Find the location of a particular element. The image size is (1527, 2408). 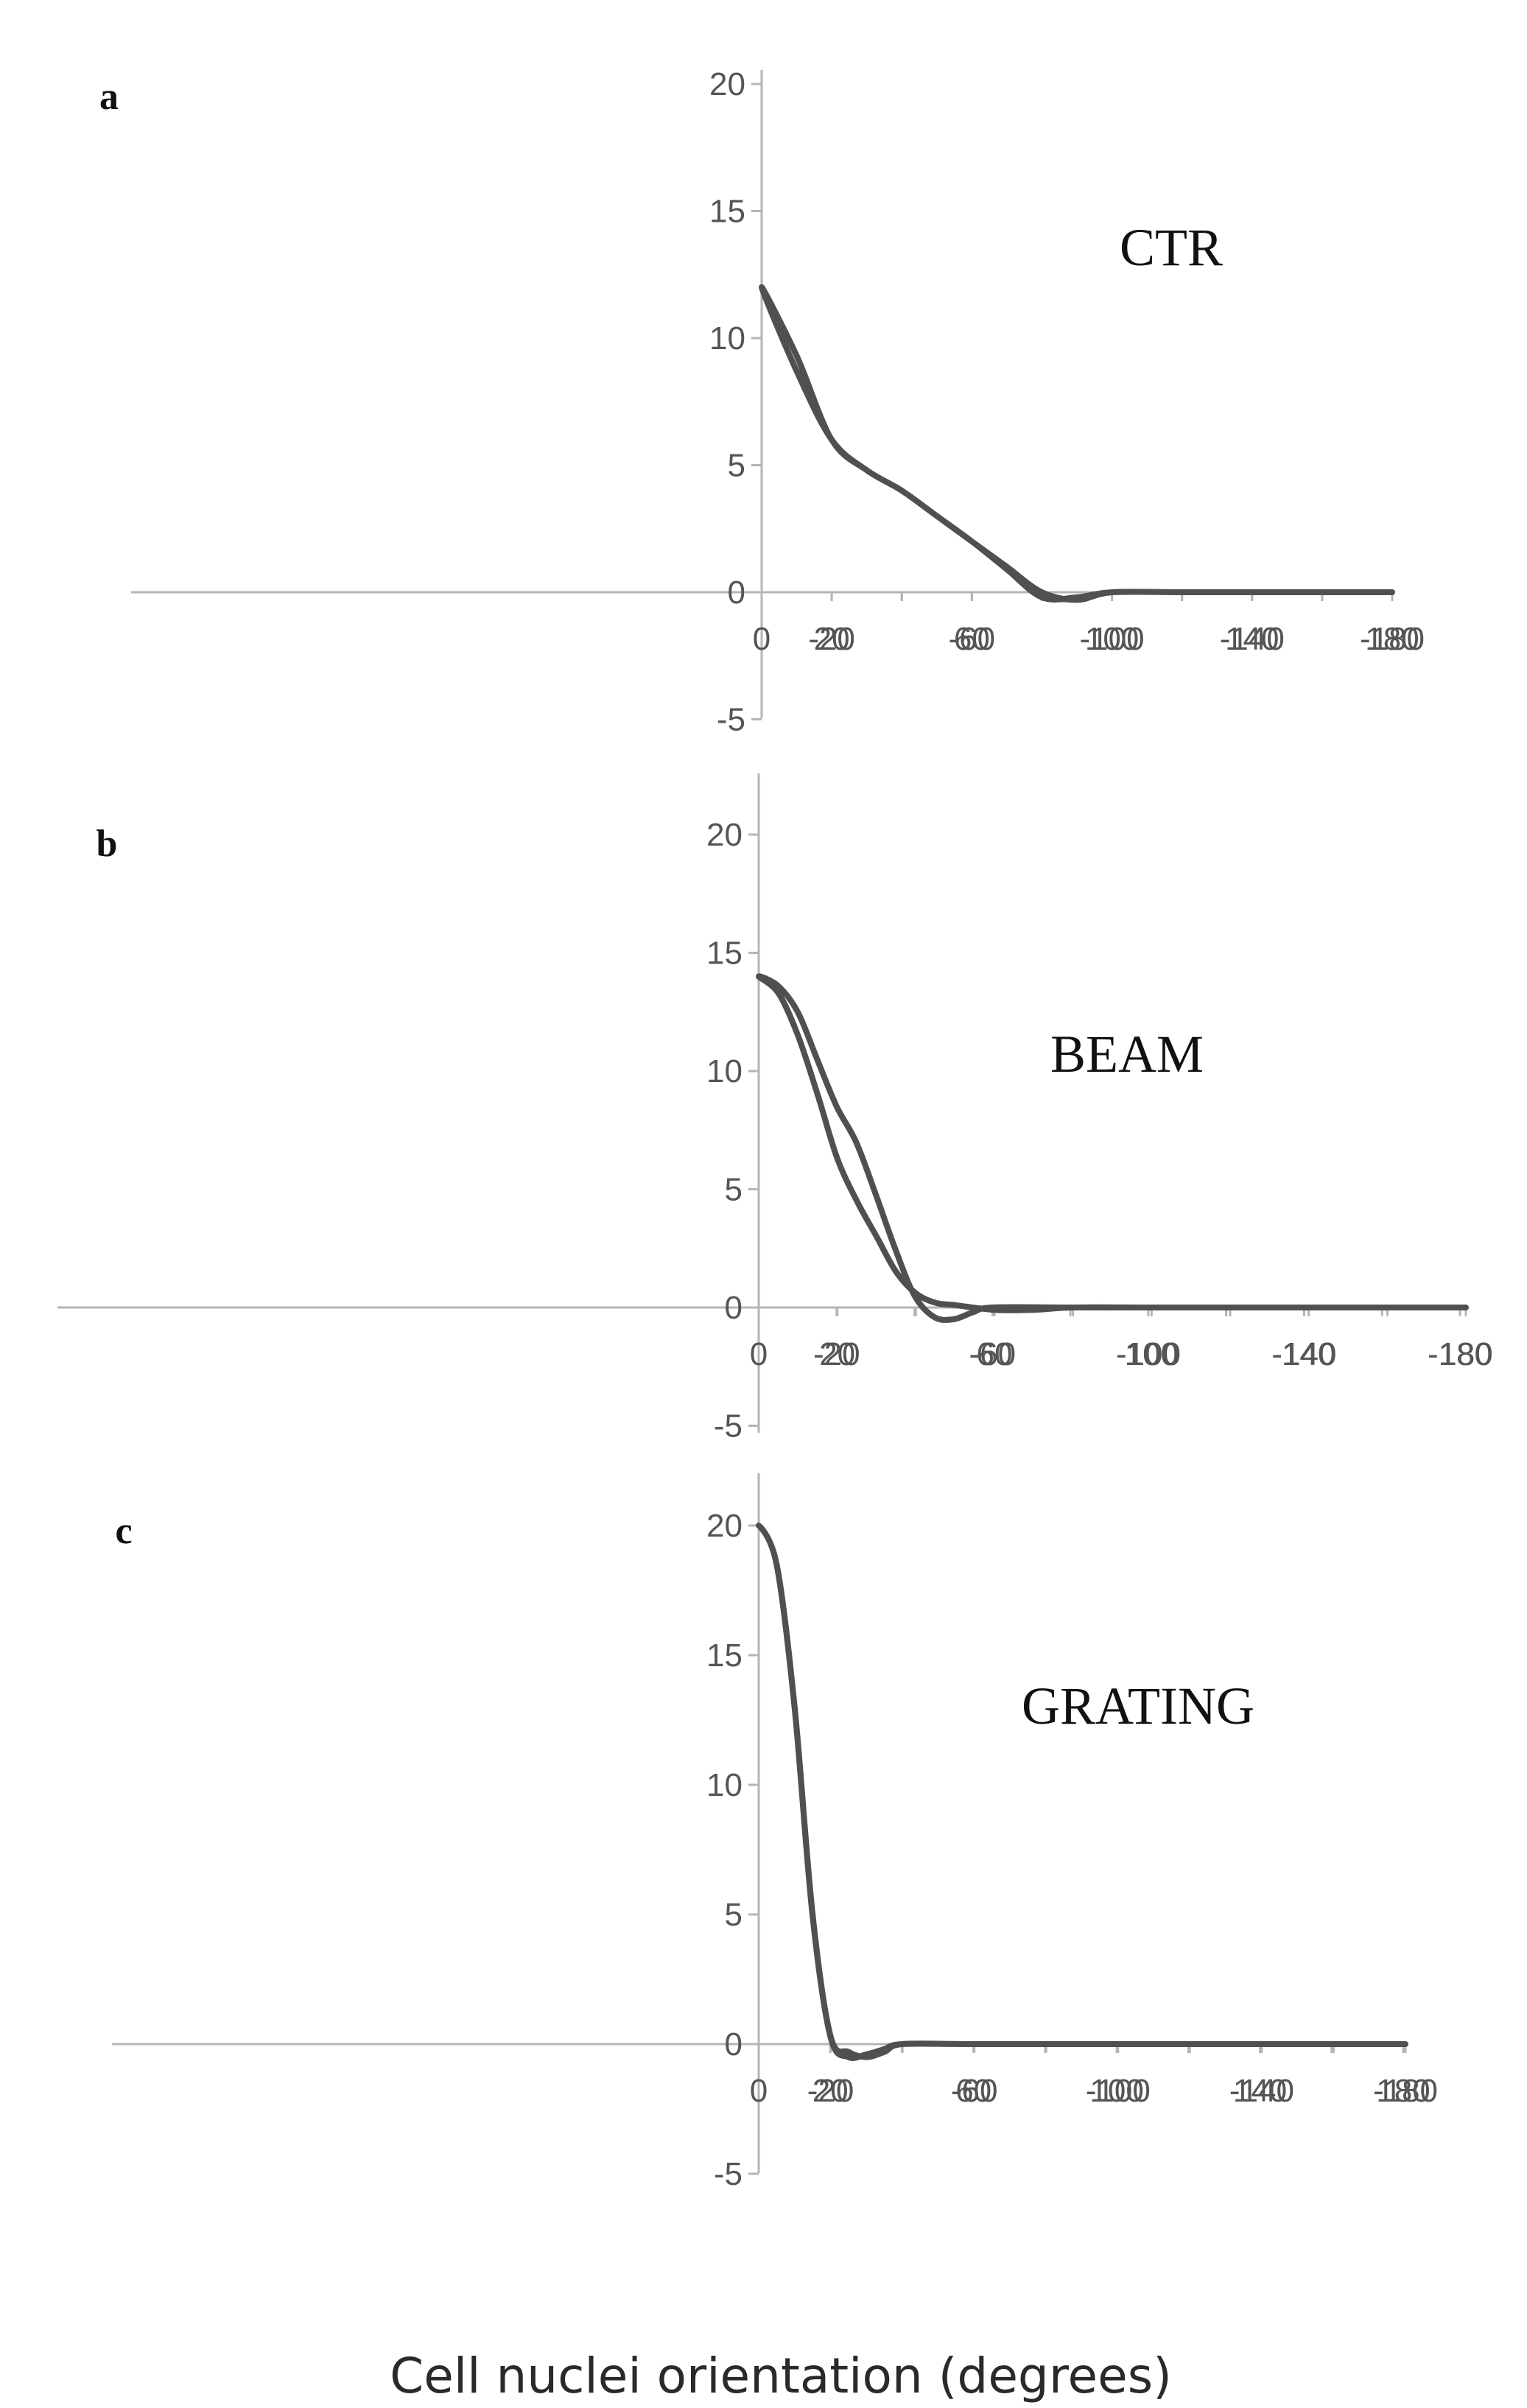

series-label: GRATING is located at coordinates (1138, 1706).